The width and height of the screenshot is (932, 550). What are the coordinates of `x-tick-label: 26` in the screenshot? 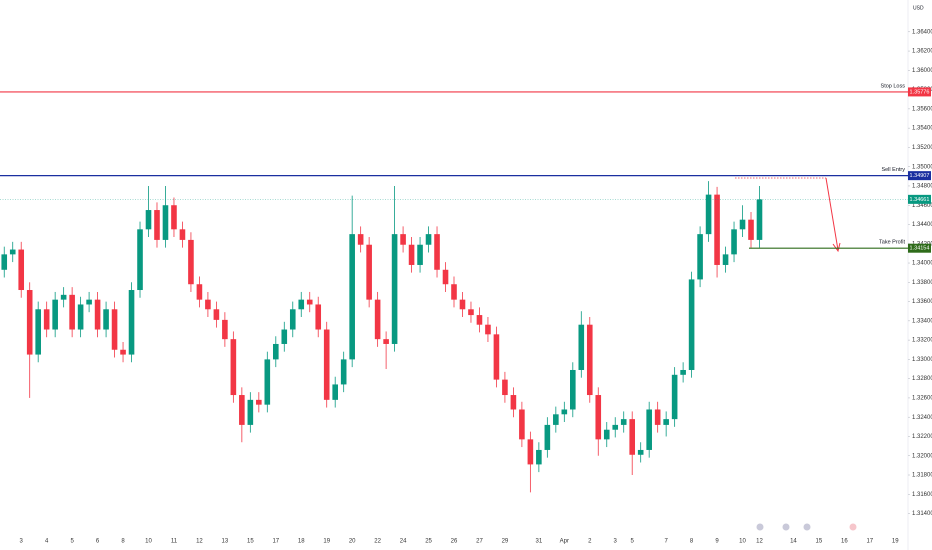 It's located at (454, 542).